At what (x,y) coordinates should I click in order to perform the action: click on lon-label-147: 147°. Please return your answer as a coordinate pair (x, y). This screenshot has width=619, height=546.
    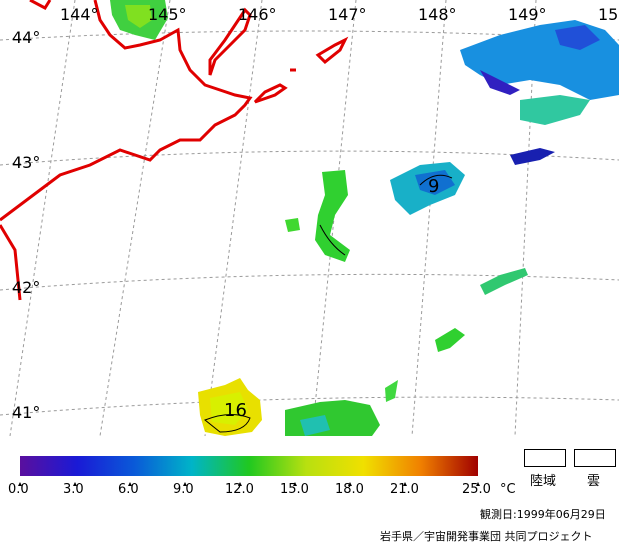
    Looking at the image, I should click on (347, 14).